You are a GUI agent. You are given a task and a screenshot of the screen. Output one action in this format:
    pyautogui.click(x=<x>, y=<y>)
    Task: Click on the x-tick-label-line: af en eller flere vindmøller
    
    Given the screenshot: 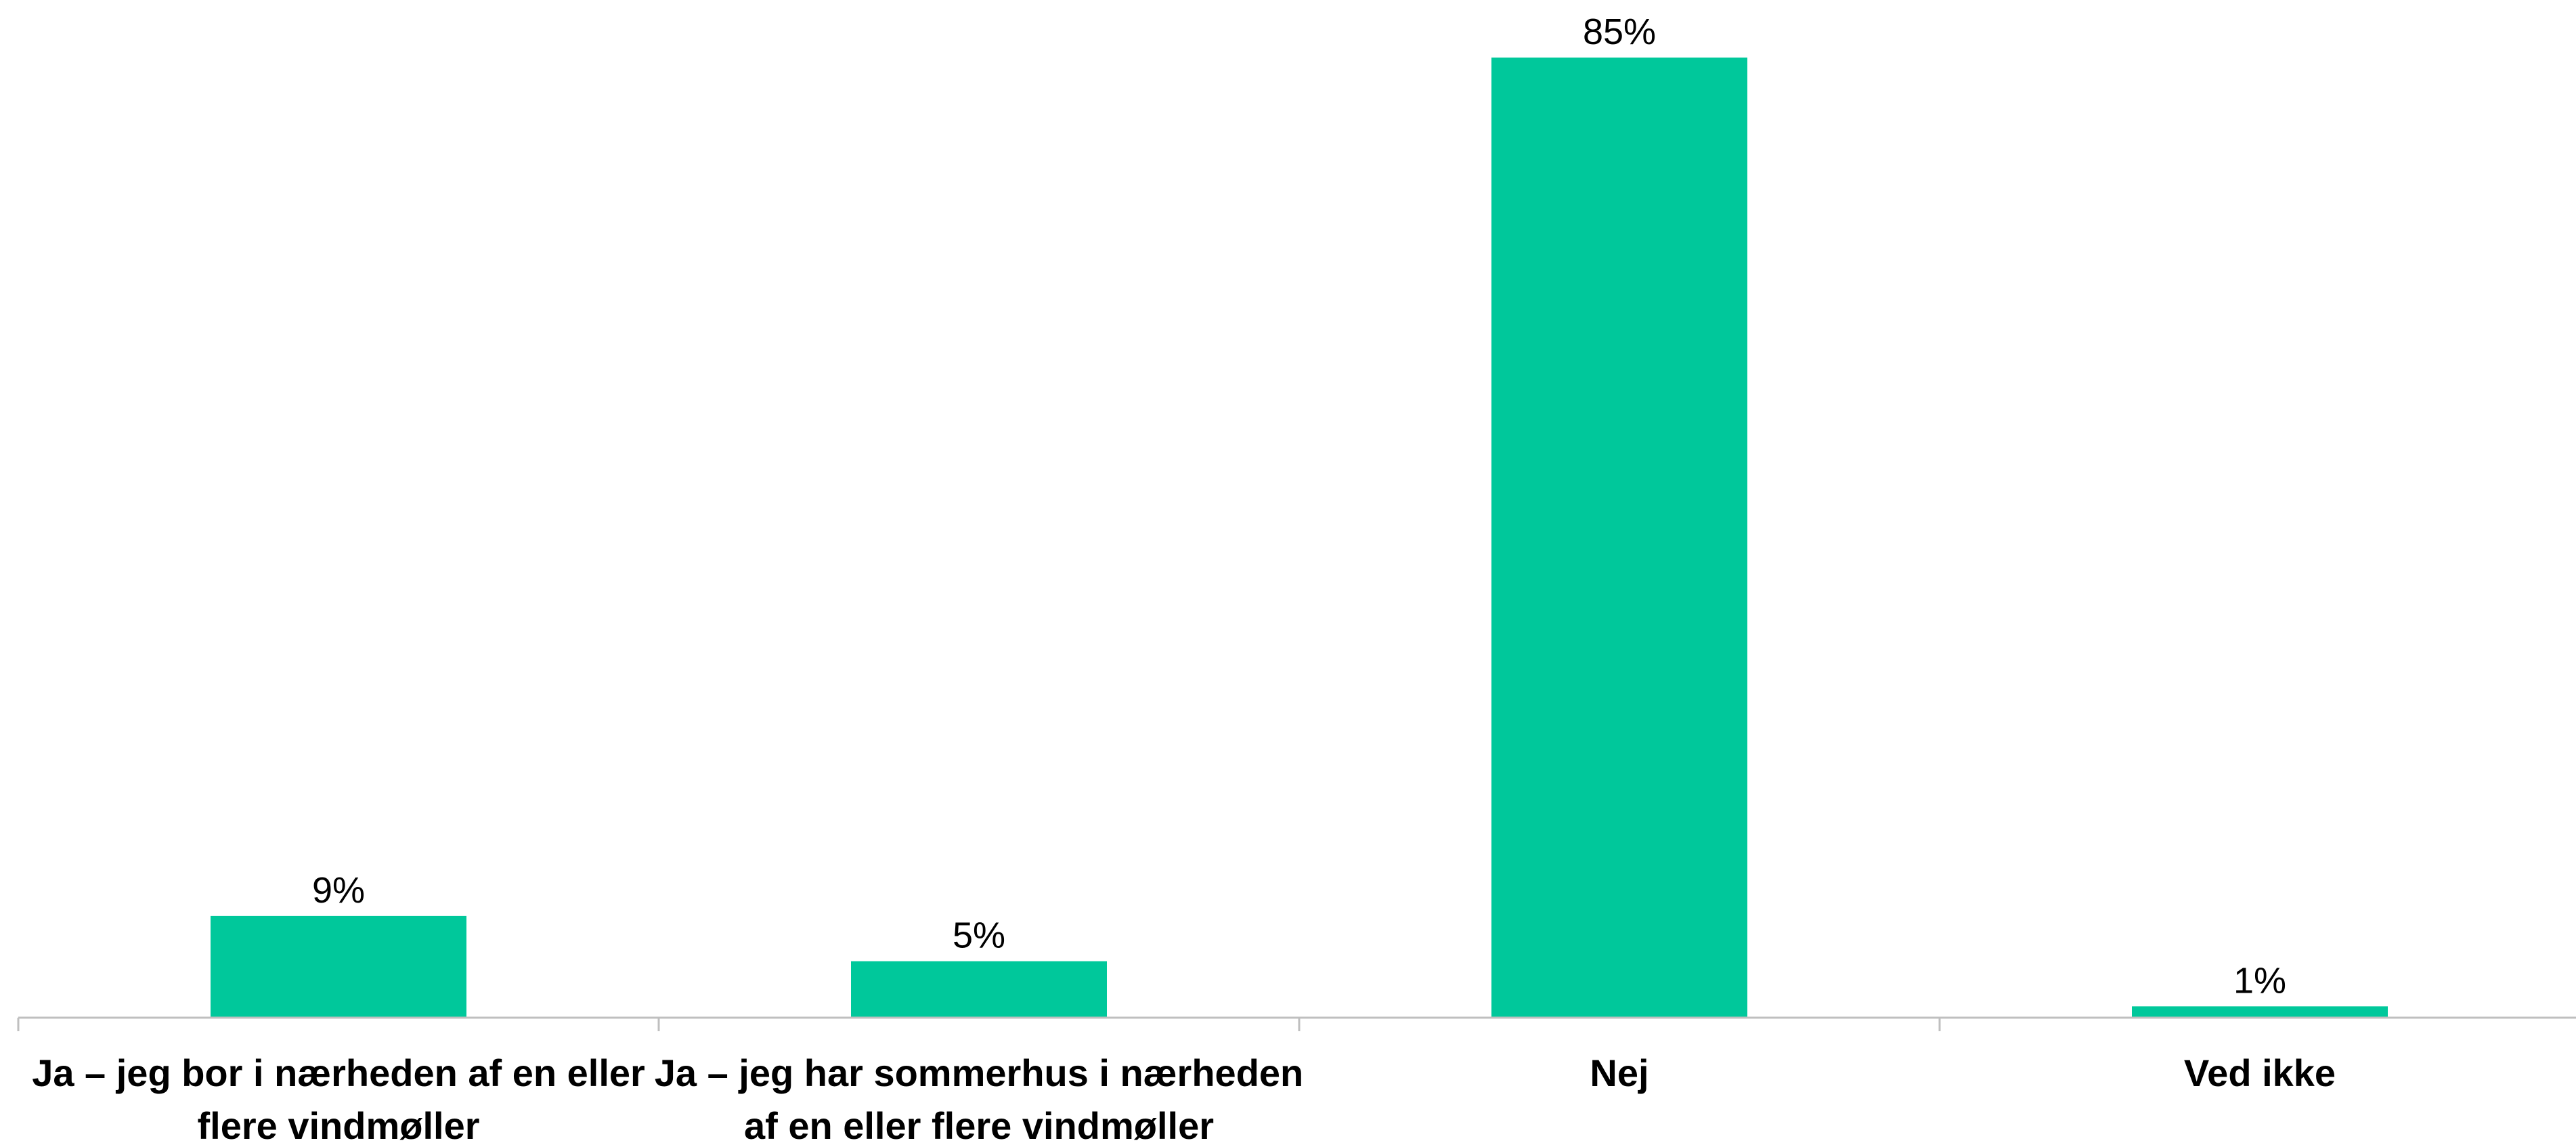 What is the action you would take?
    pyautogui.click(x=979, y=1125)
    